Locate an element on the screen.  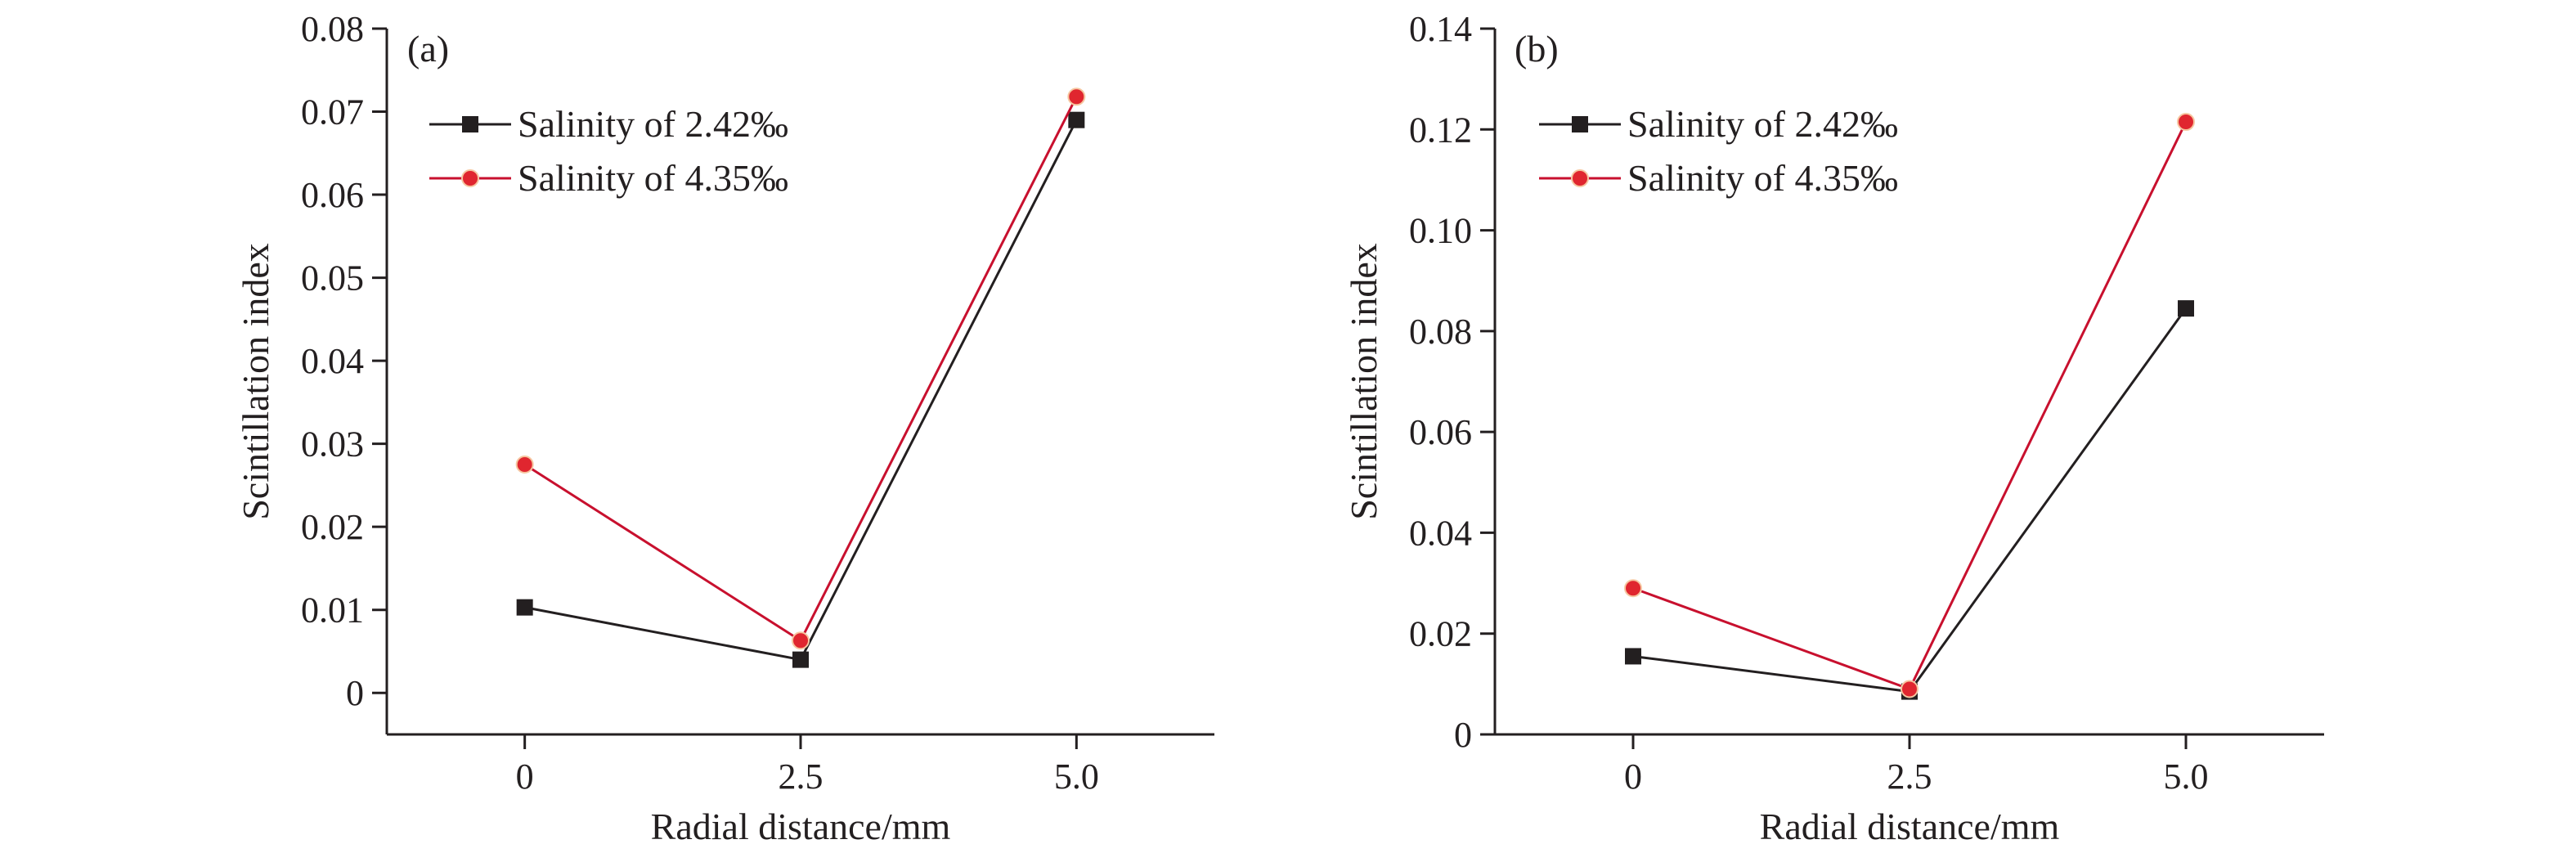
y-tick-label: 0.10 is located at coordinates (1440, 231).